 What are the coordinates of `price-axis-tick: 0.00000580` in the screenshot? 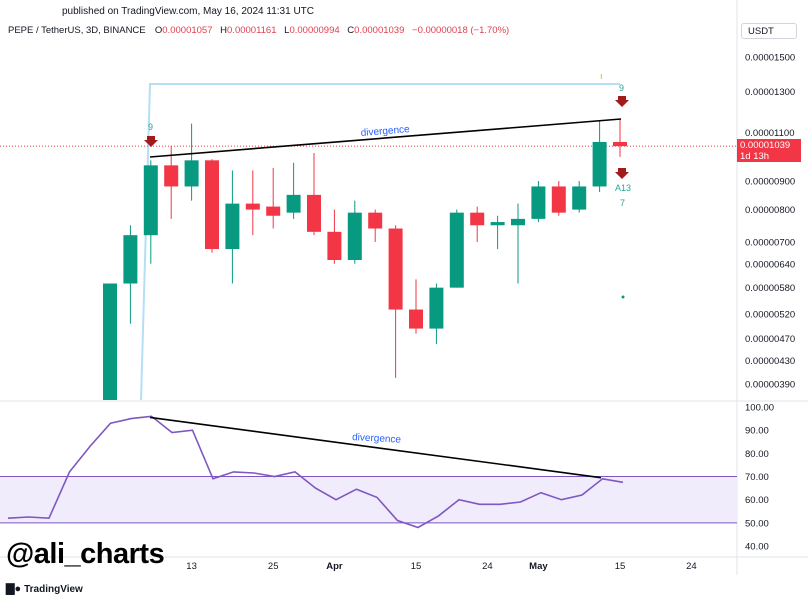 It's located at (770, 288).